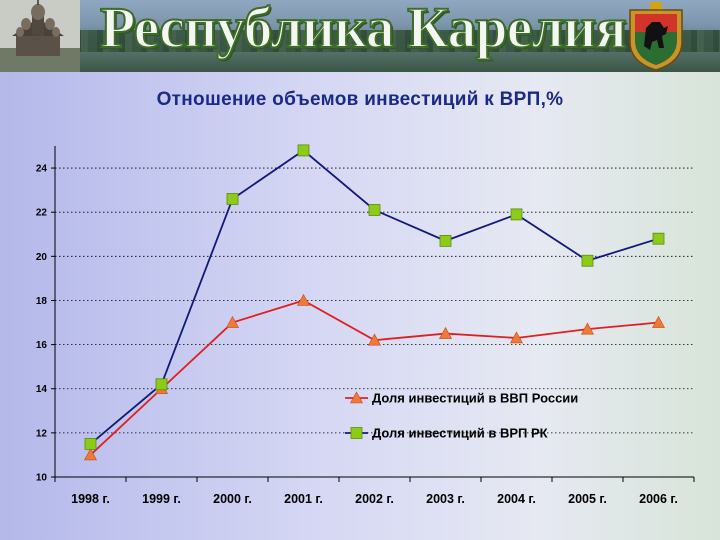  I want to click on y-tick-label: 18, so click(42, 301).